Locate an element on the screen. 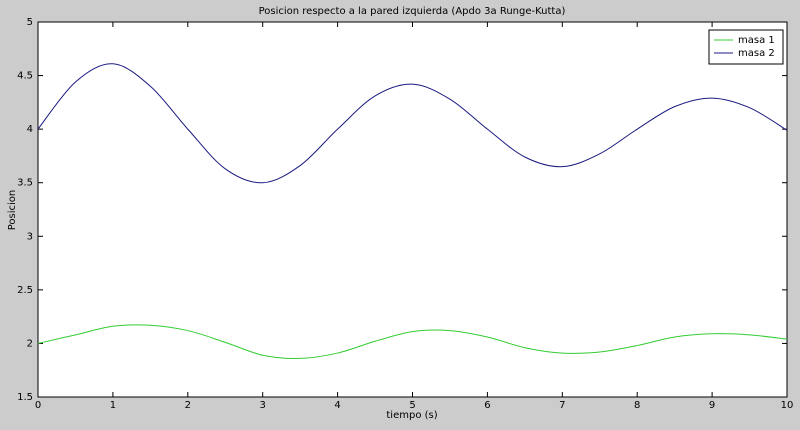 The height and width of the screenshot is (430, 800). x-tick-label: 8 is located at coordinates (637, 405).